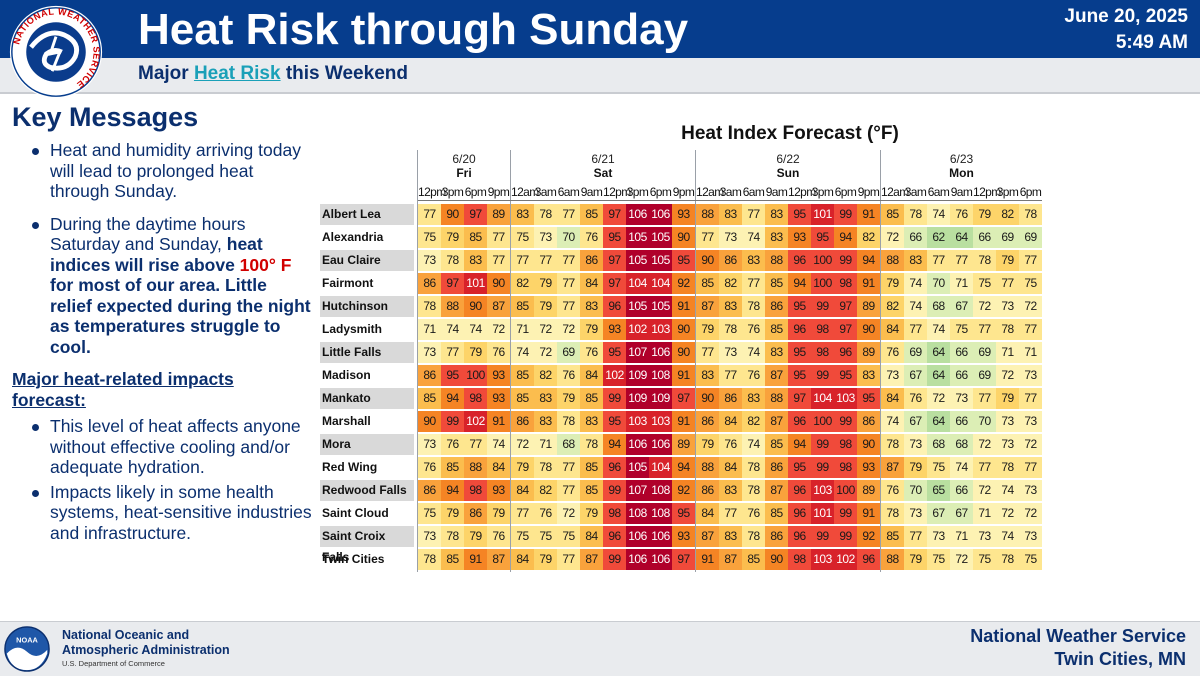 Image resolution: width=1200 pixels, height=676 pixels. I want to click on key-messages-title: Key Messages, so click(105, 117).